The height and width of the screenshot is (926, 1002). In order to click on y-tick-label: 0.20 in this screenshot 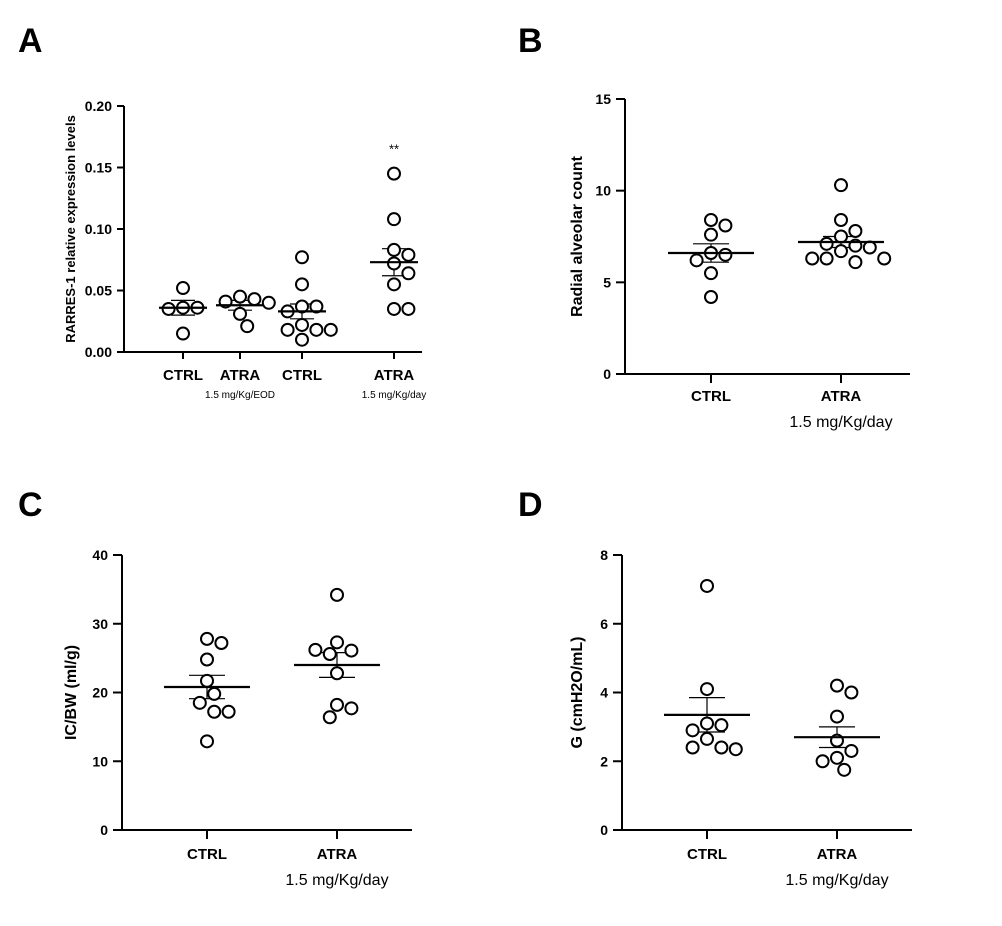, I will do `click(98, 106)`.